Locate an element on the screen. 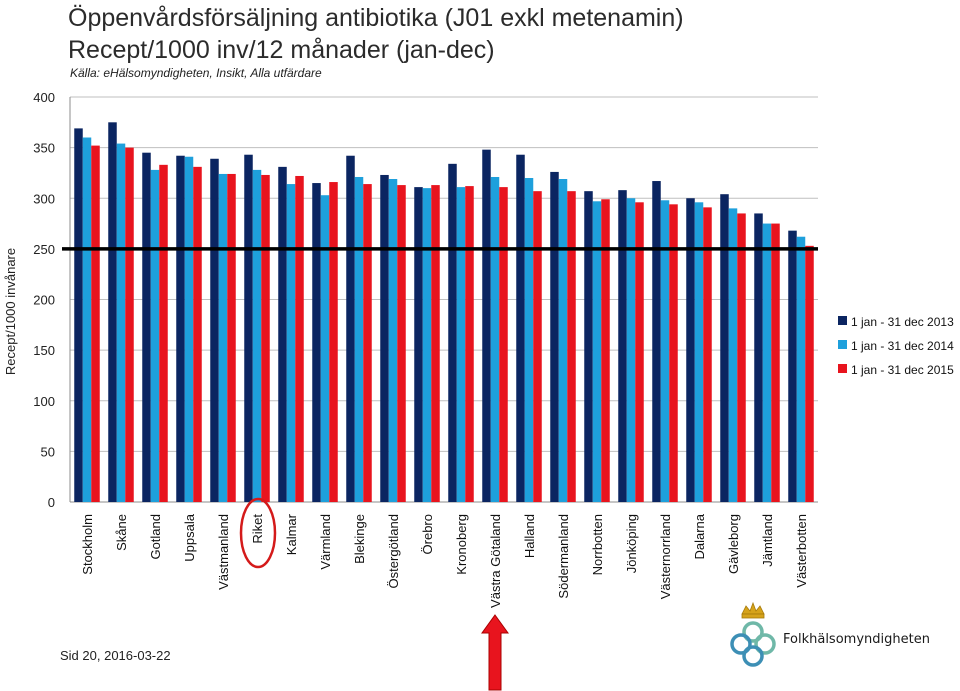 The height and width of the screenshot is (691, 960). x-tick-label: Örebro is located at coordinates (427, 534).